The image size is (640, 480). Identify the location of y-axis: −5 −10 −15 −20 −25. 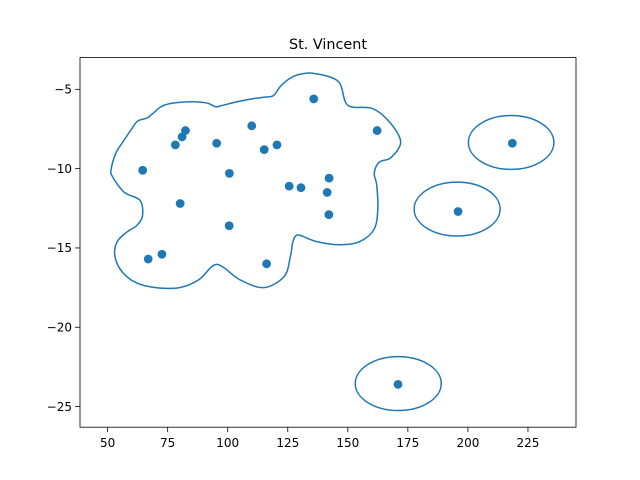
(63, 248).